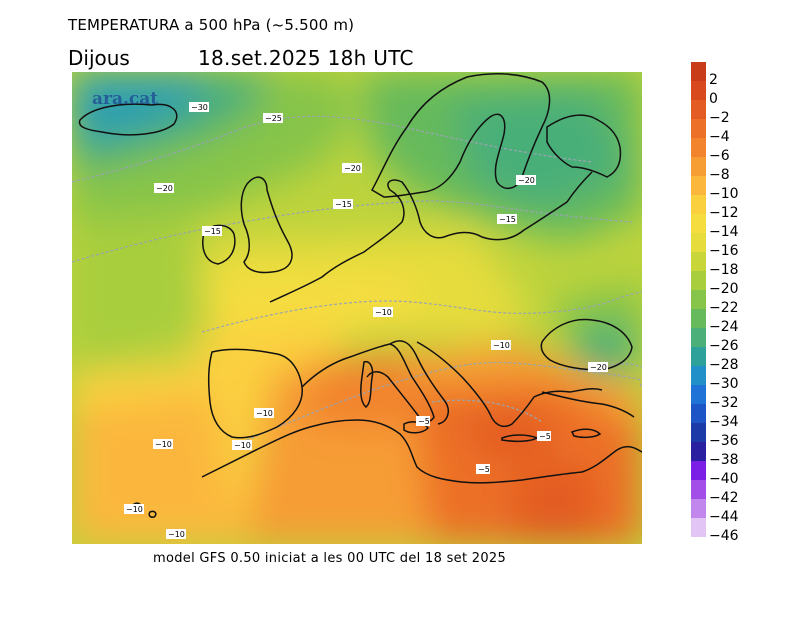 The image size is (800, 617). What do you see at coordinates (724, 460) in the screenshot?
I see `legend-label: −38` at bounding box center [724, 460].